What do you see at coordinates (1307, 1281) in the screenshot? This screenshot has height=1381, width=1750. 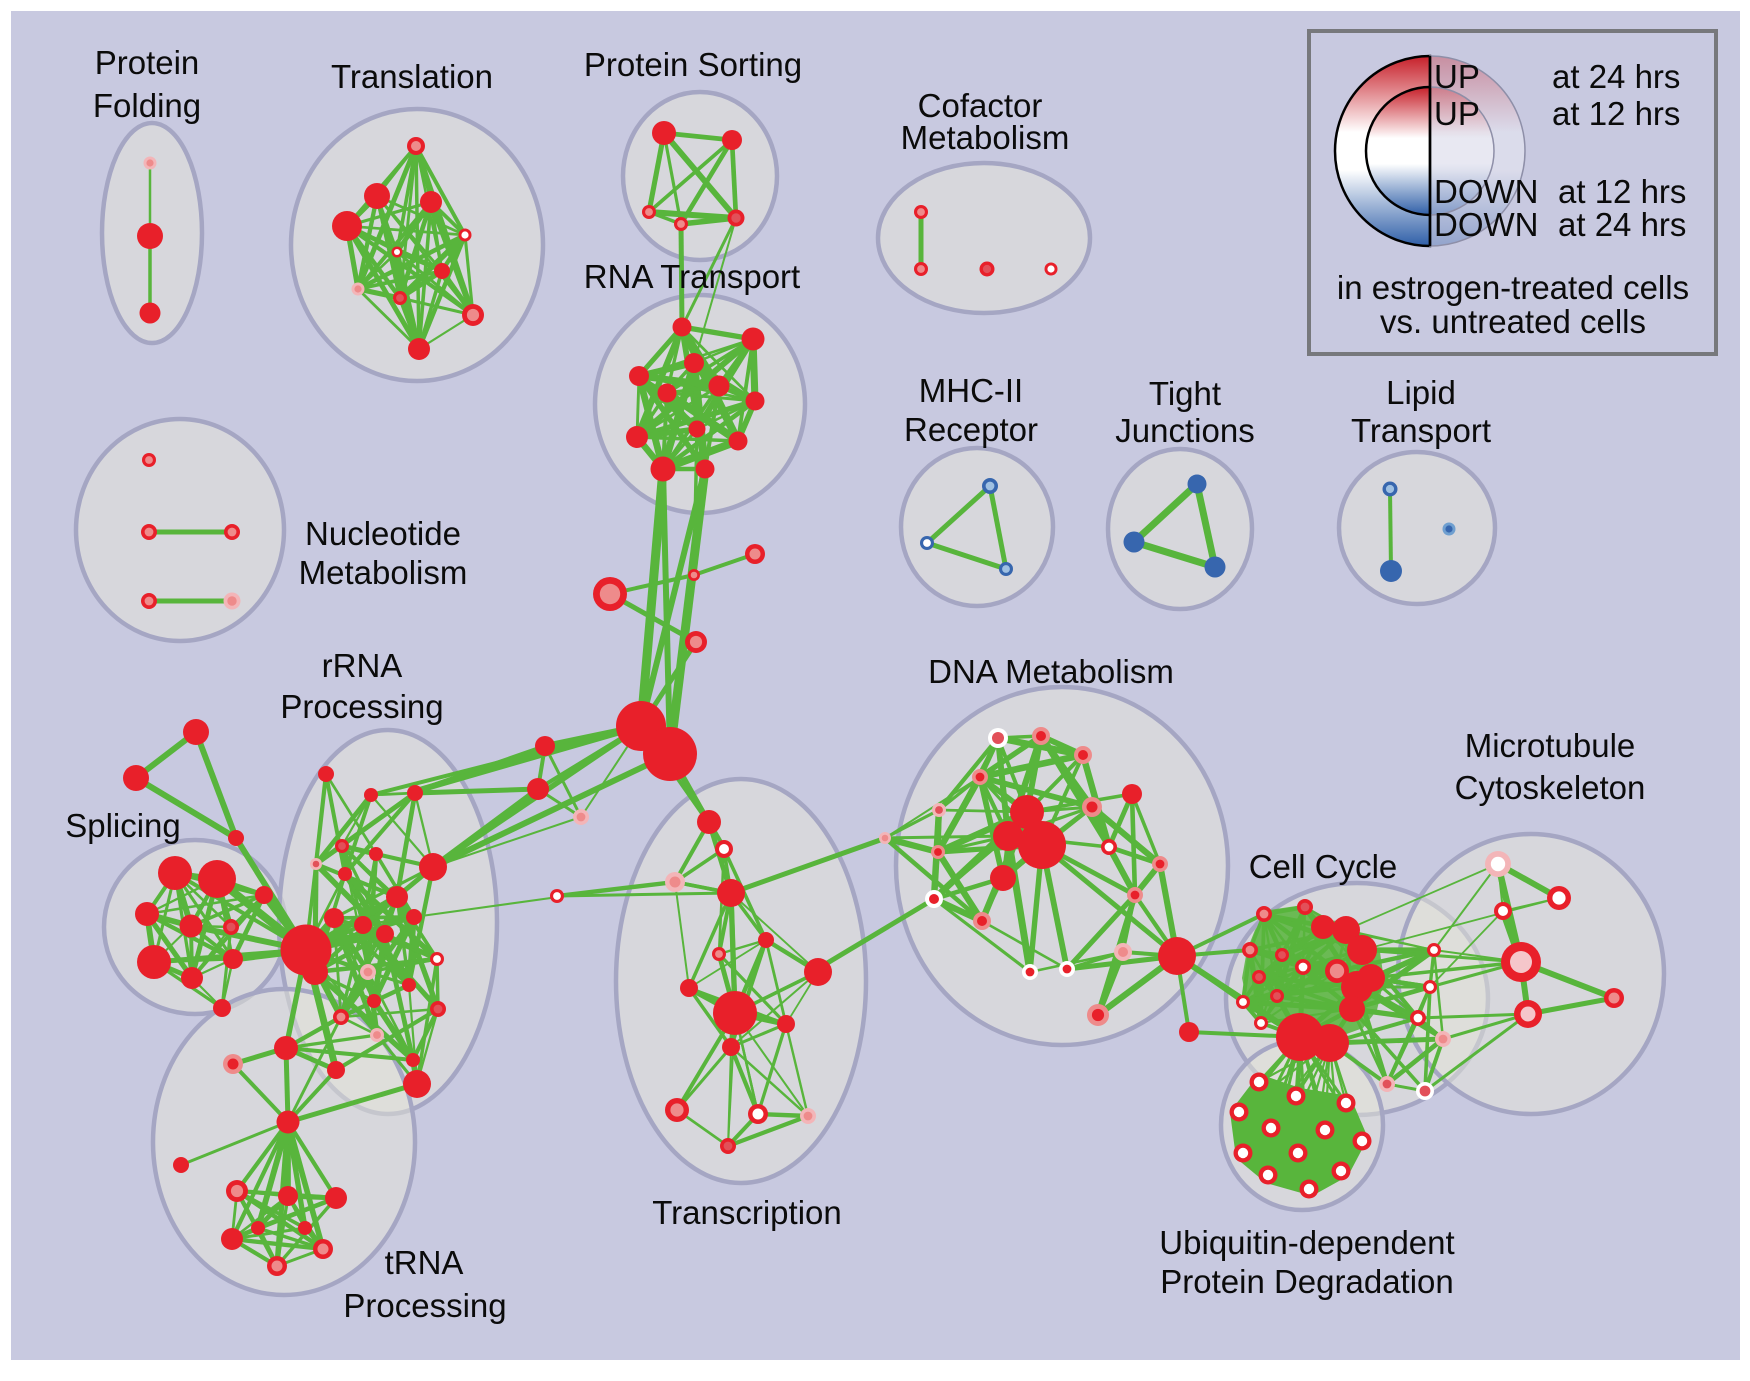 I see `svg-text: Protein Degradation` at bounding box center [1307, 1281].